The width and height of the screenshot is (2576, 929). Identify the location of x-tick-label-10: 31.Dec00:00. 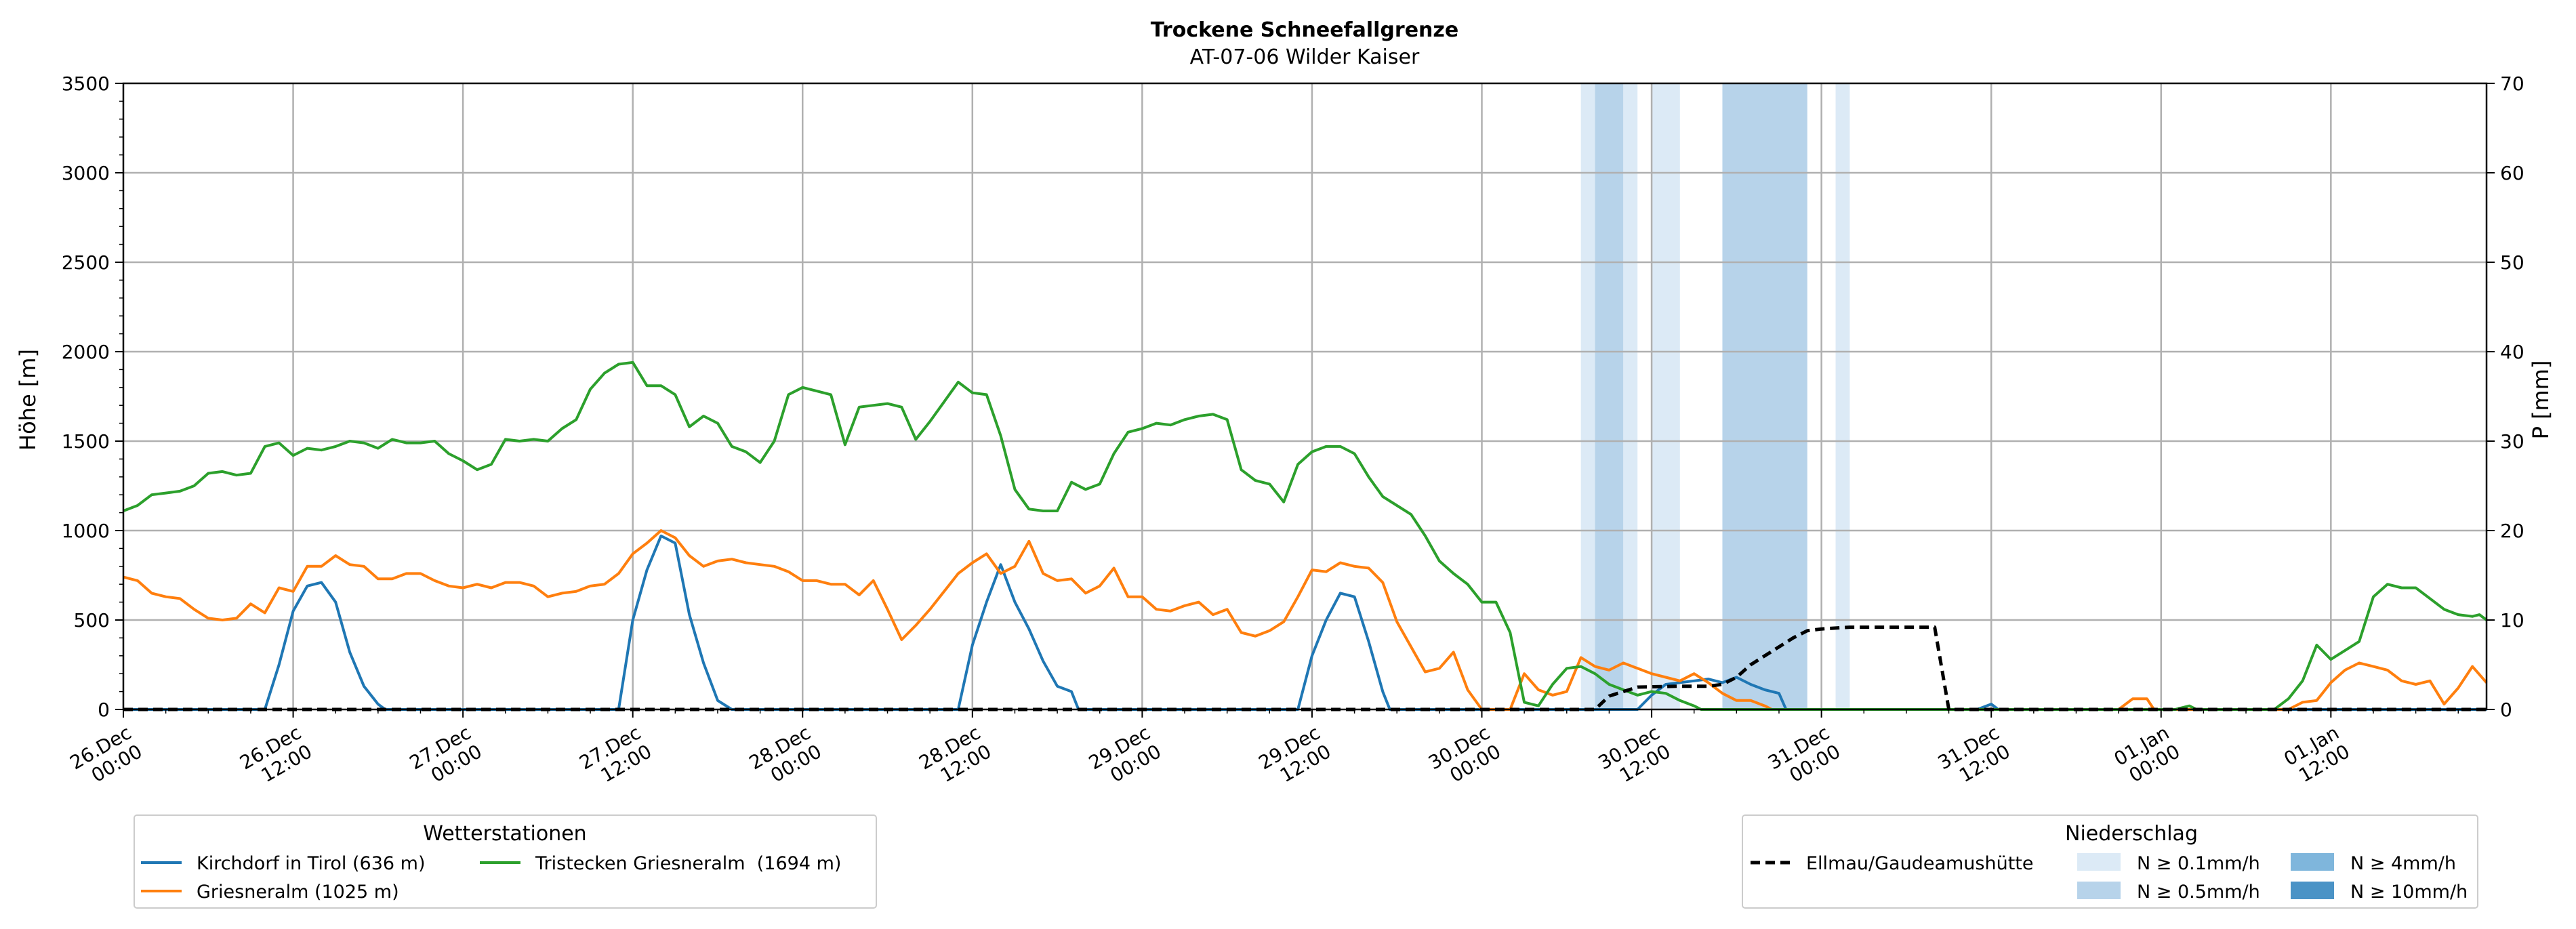
(1804, 757).